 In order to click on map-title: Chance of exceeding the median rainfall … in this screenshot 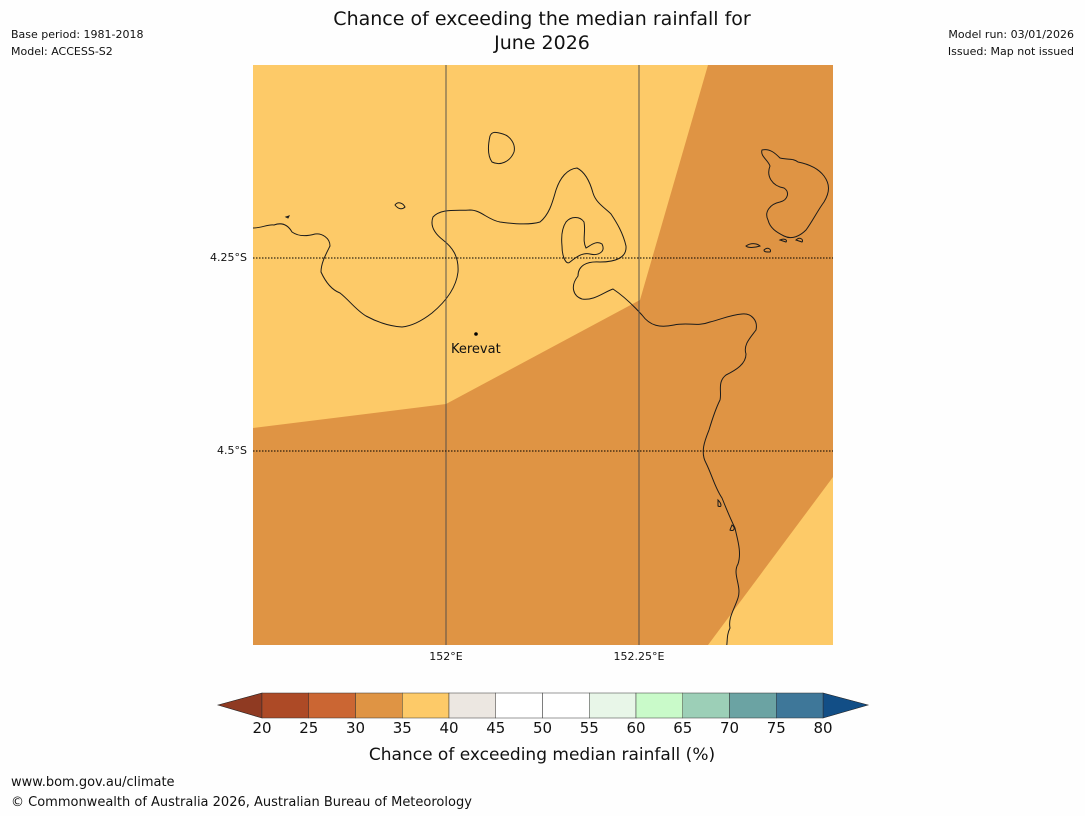, I will do `click(542, 31)`.